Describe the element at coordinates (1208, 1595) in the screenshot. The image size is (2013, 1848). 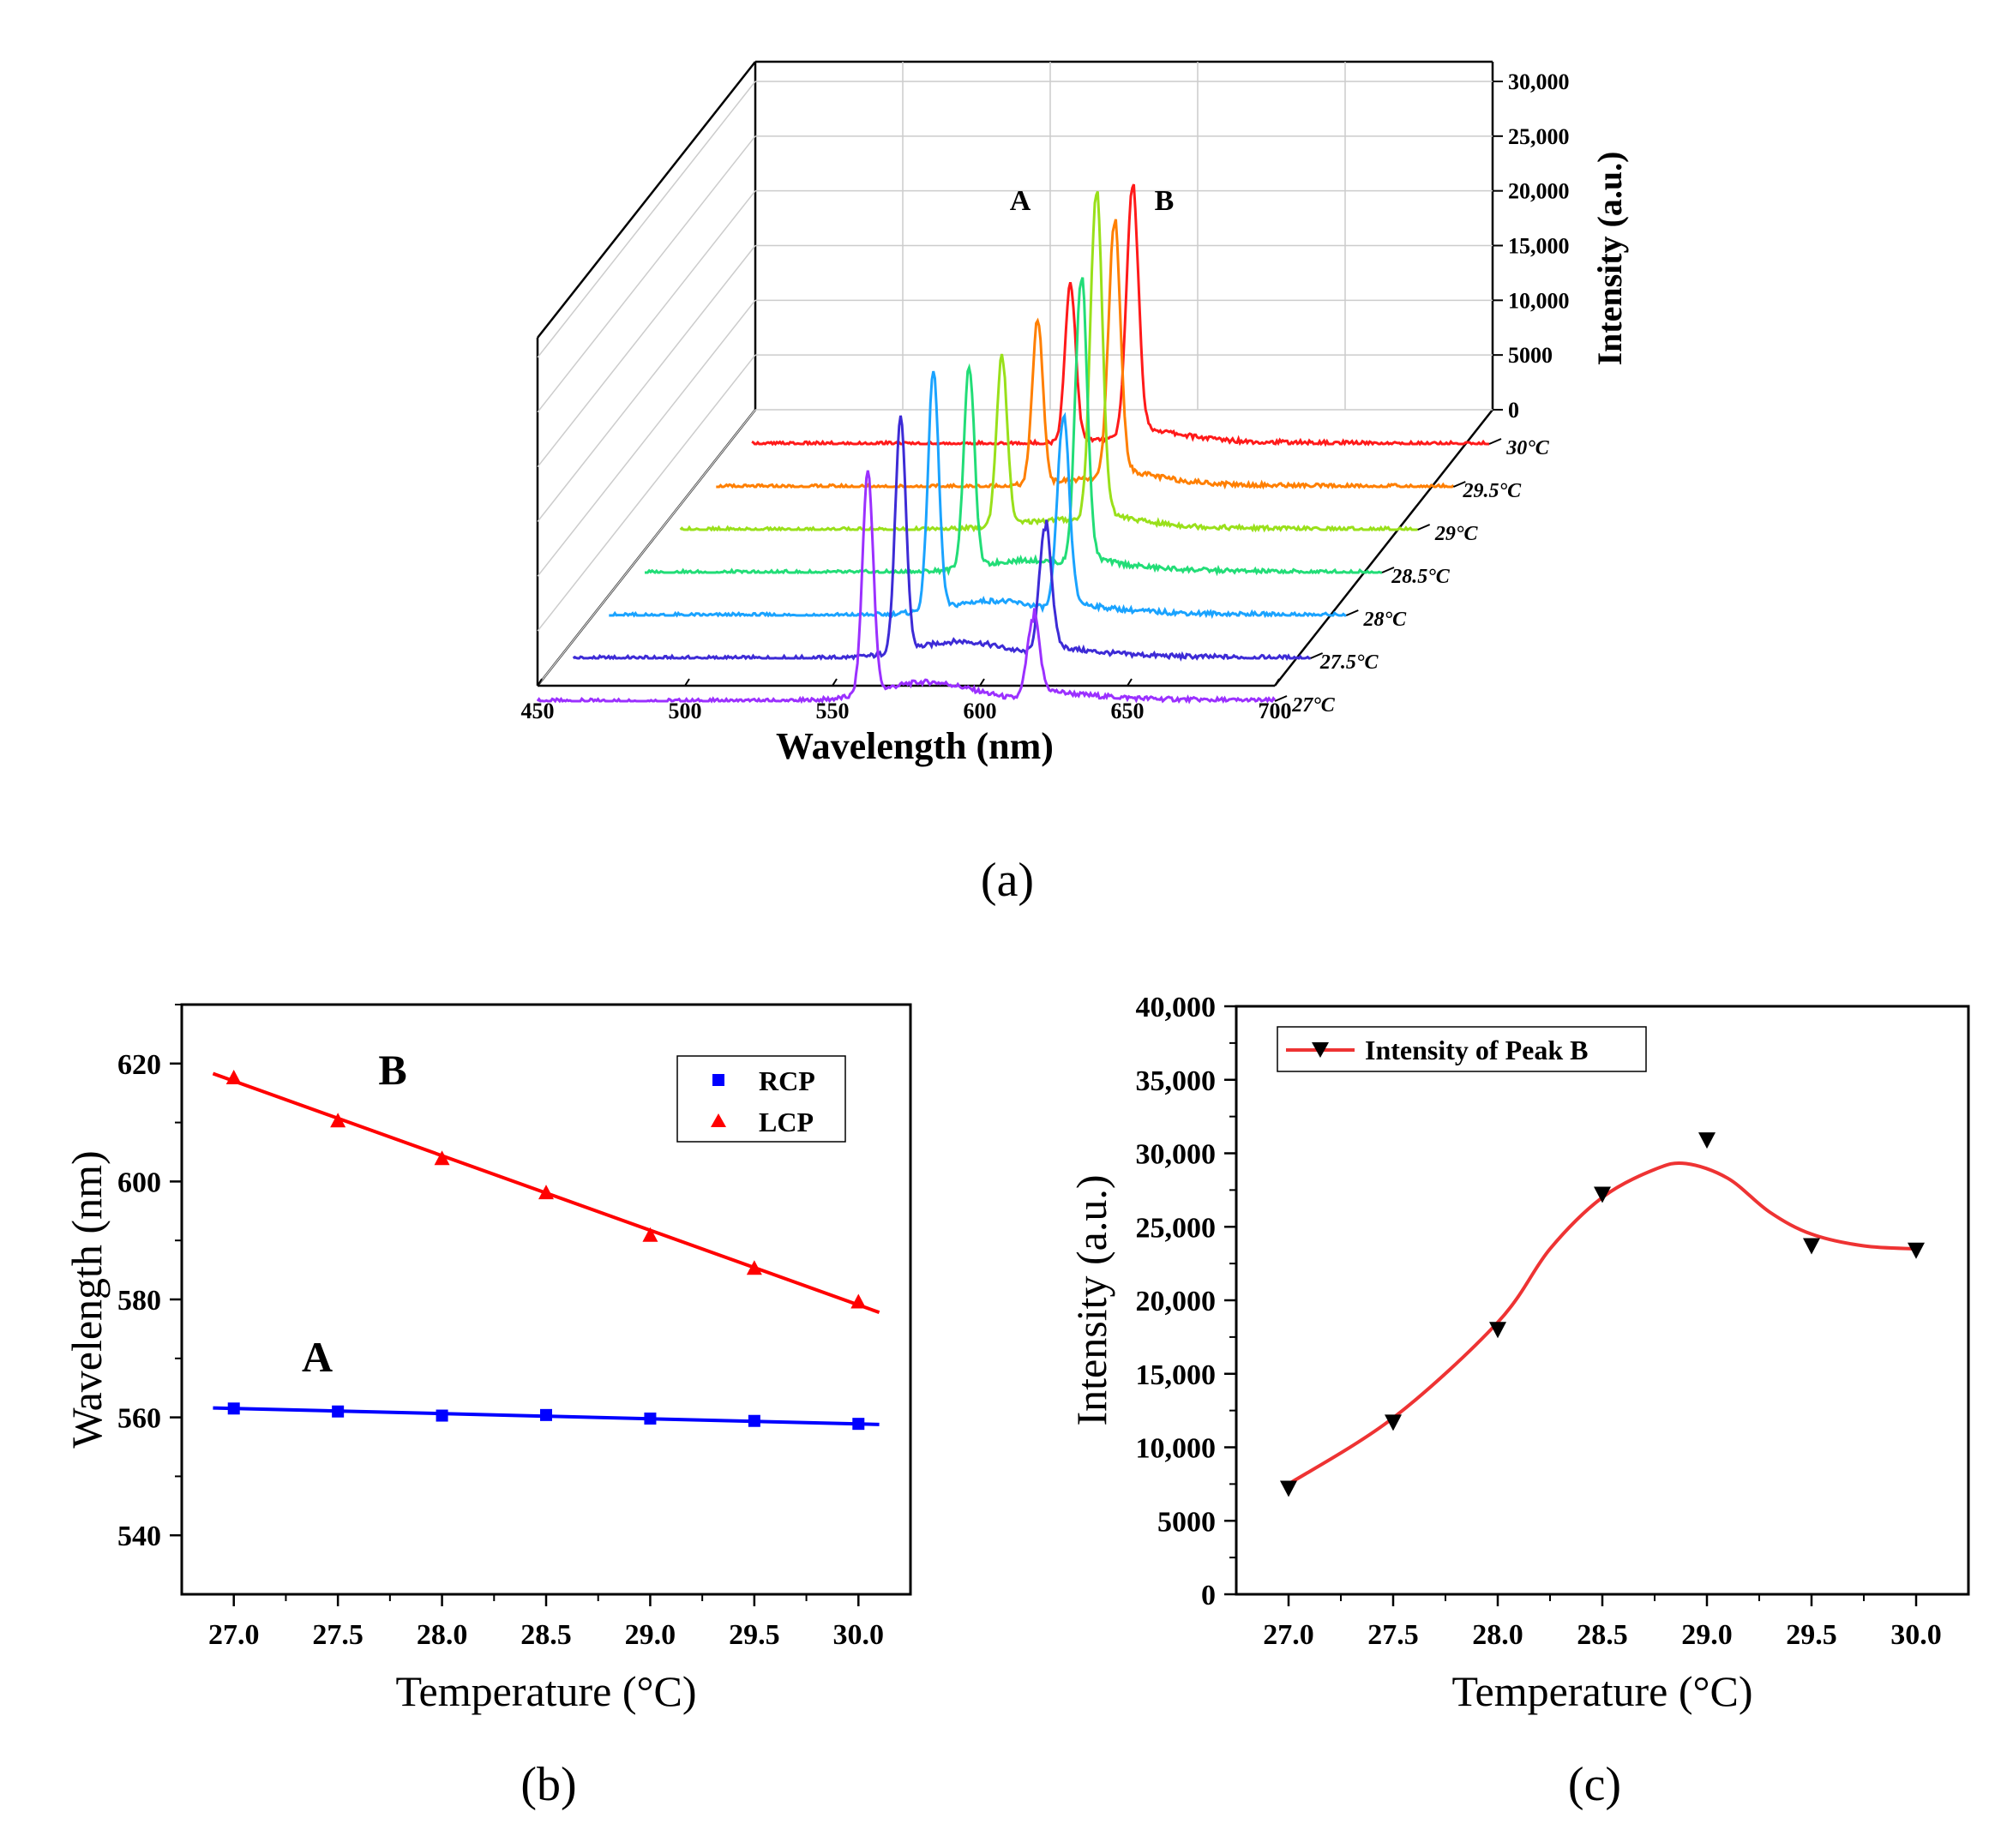
I see `c-y-tick-label: 0` at that location.